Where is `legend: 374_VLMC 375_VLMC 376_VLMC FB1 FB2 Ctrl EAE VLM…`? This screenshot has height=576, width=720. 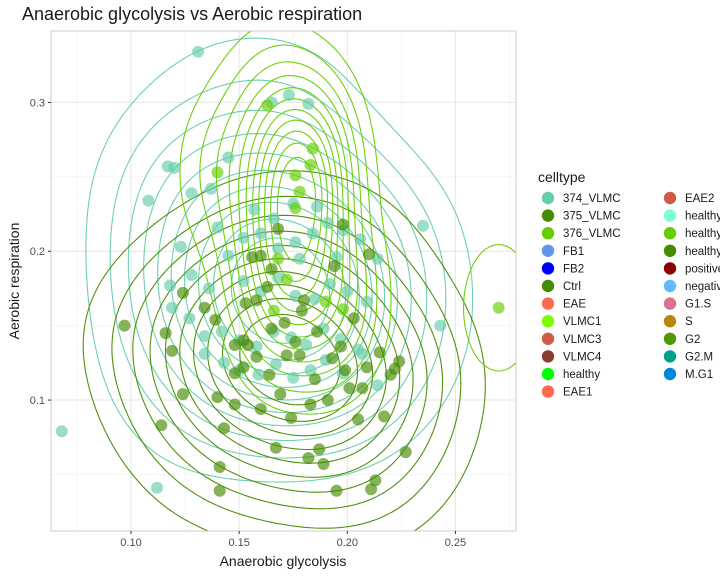 legend: 374_VLMC 375_VLMC 376_VLMC FB1 FB2 Ctrl EAE VLM… is located at coordinates (630, 295).